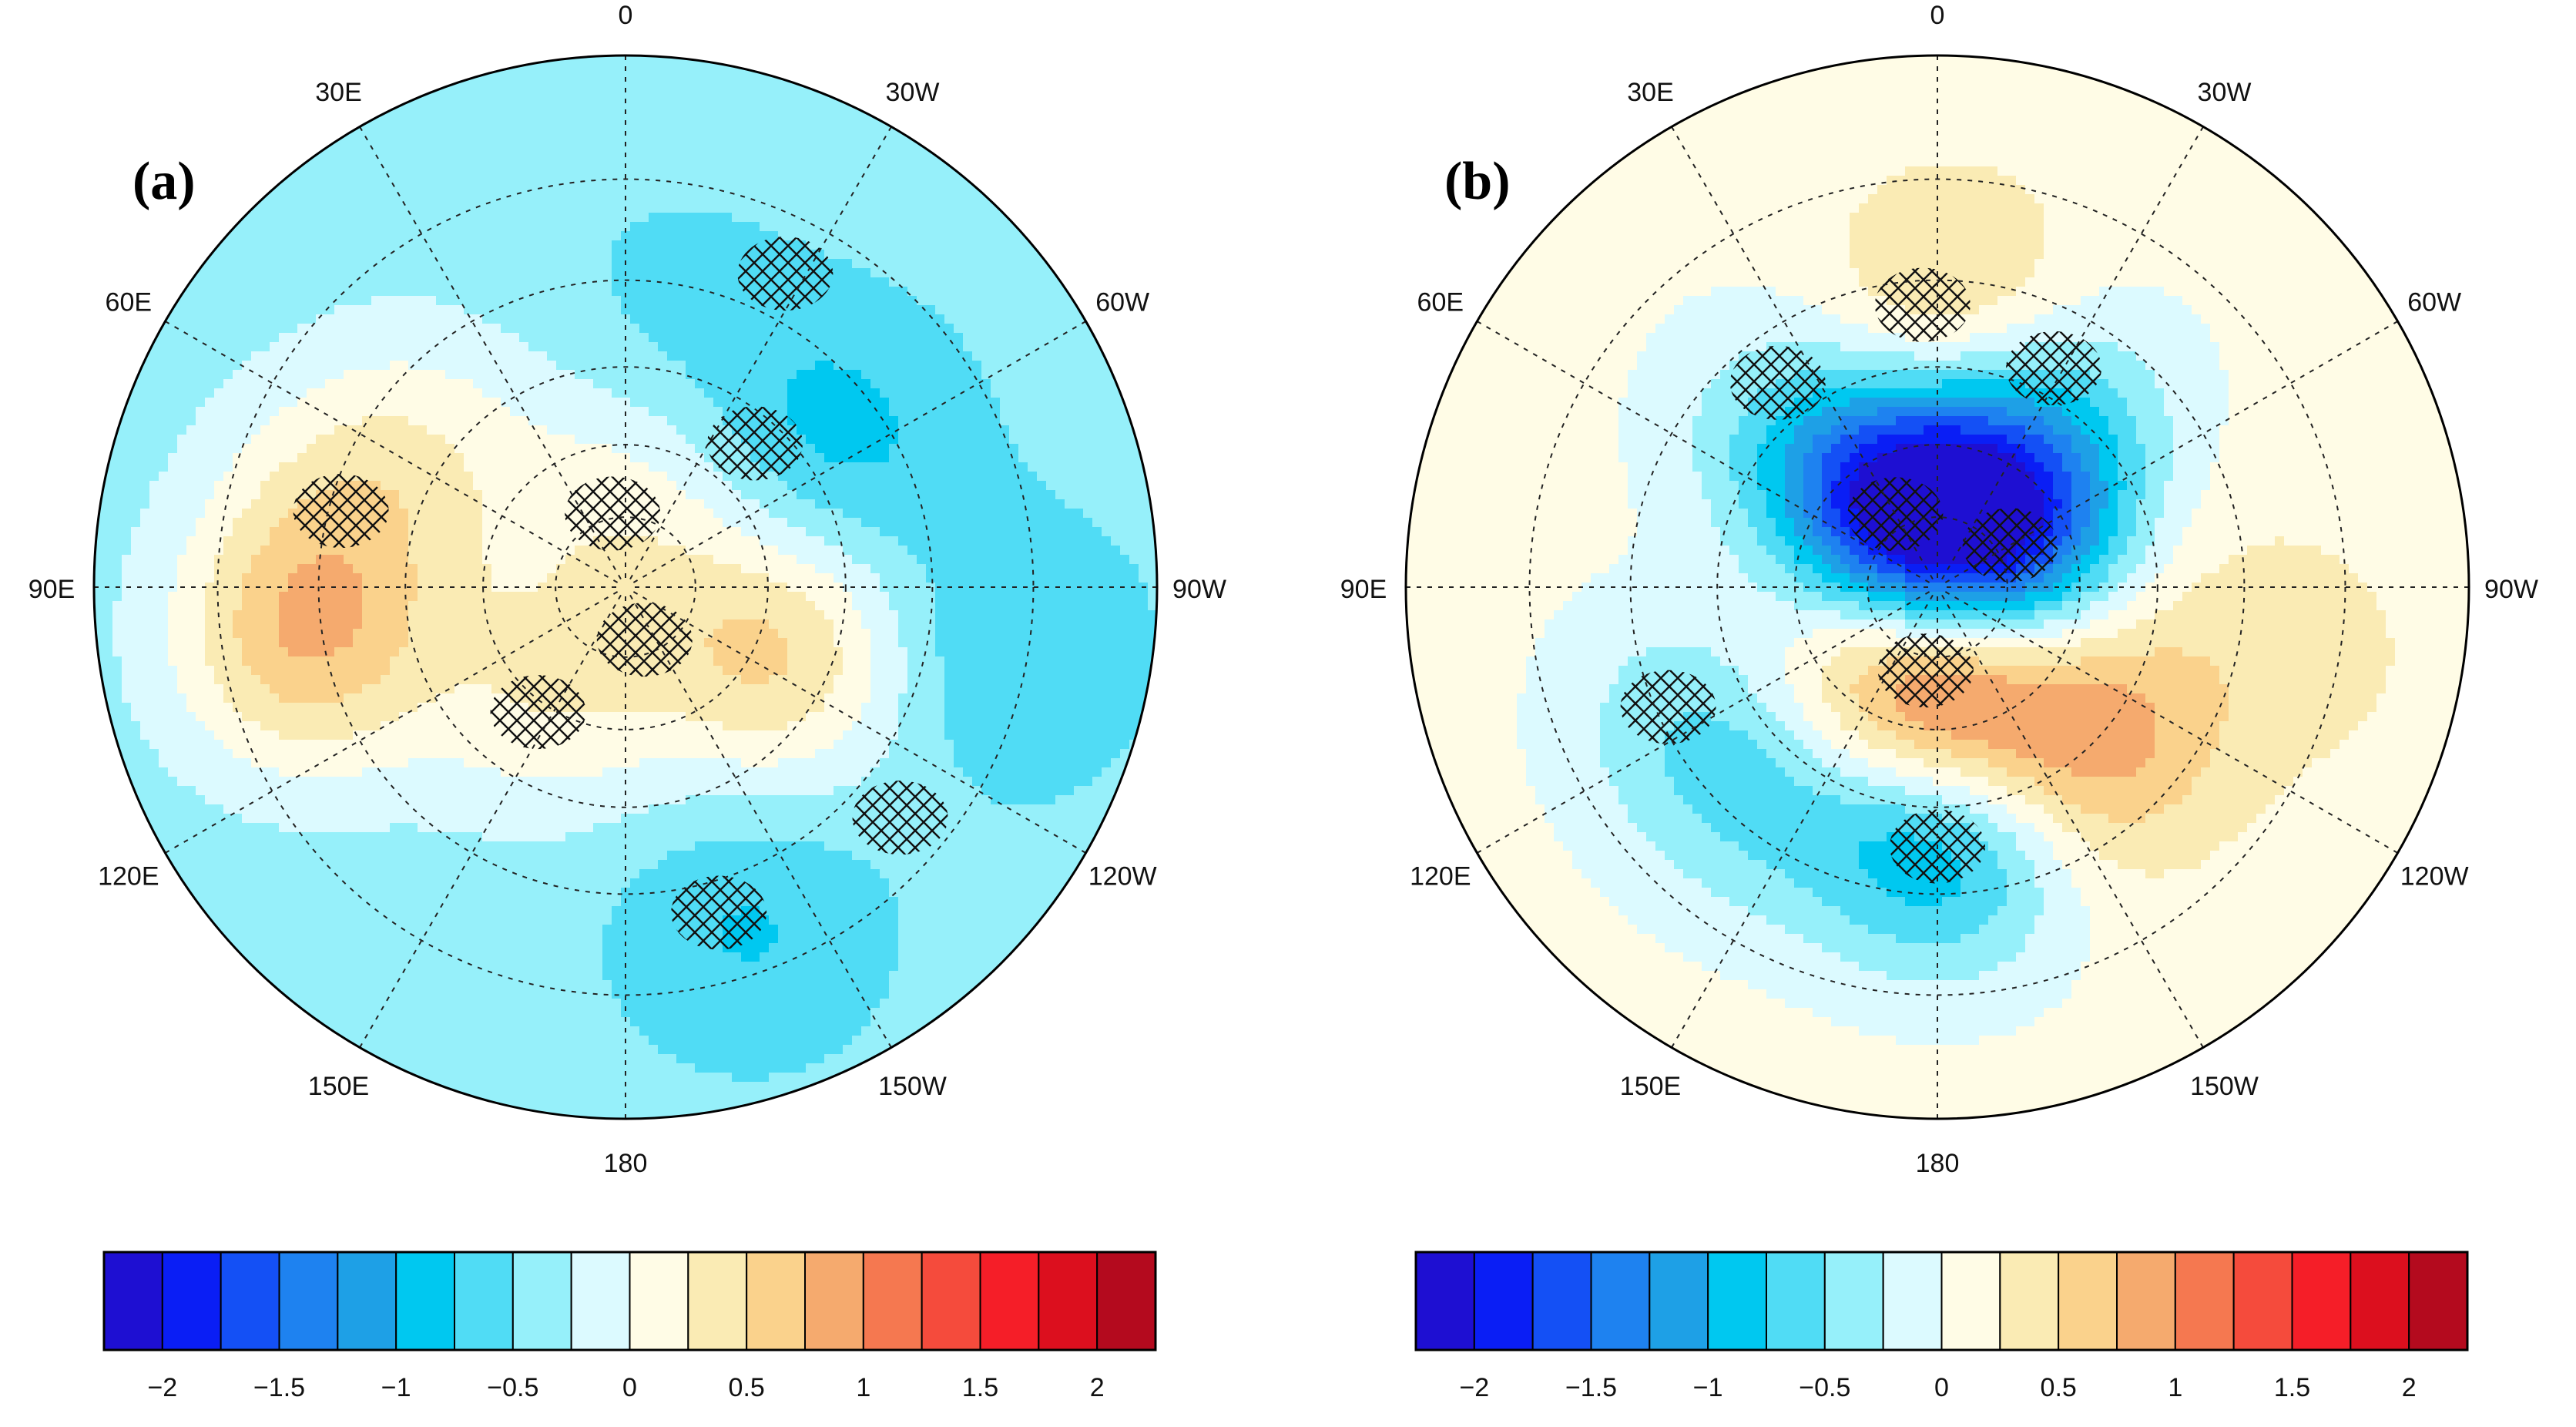 The width and height of the screenshot is (2576, 1427). I want to click on lon-label-a-0: 0, so click(626, 15).